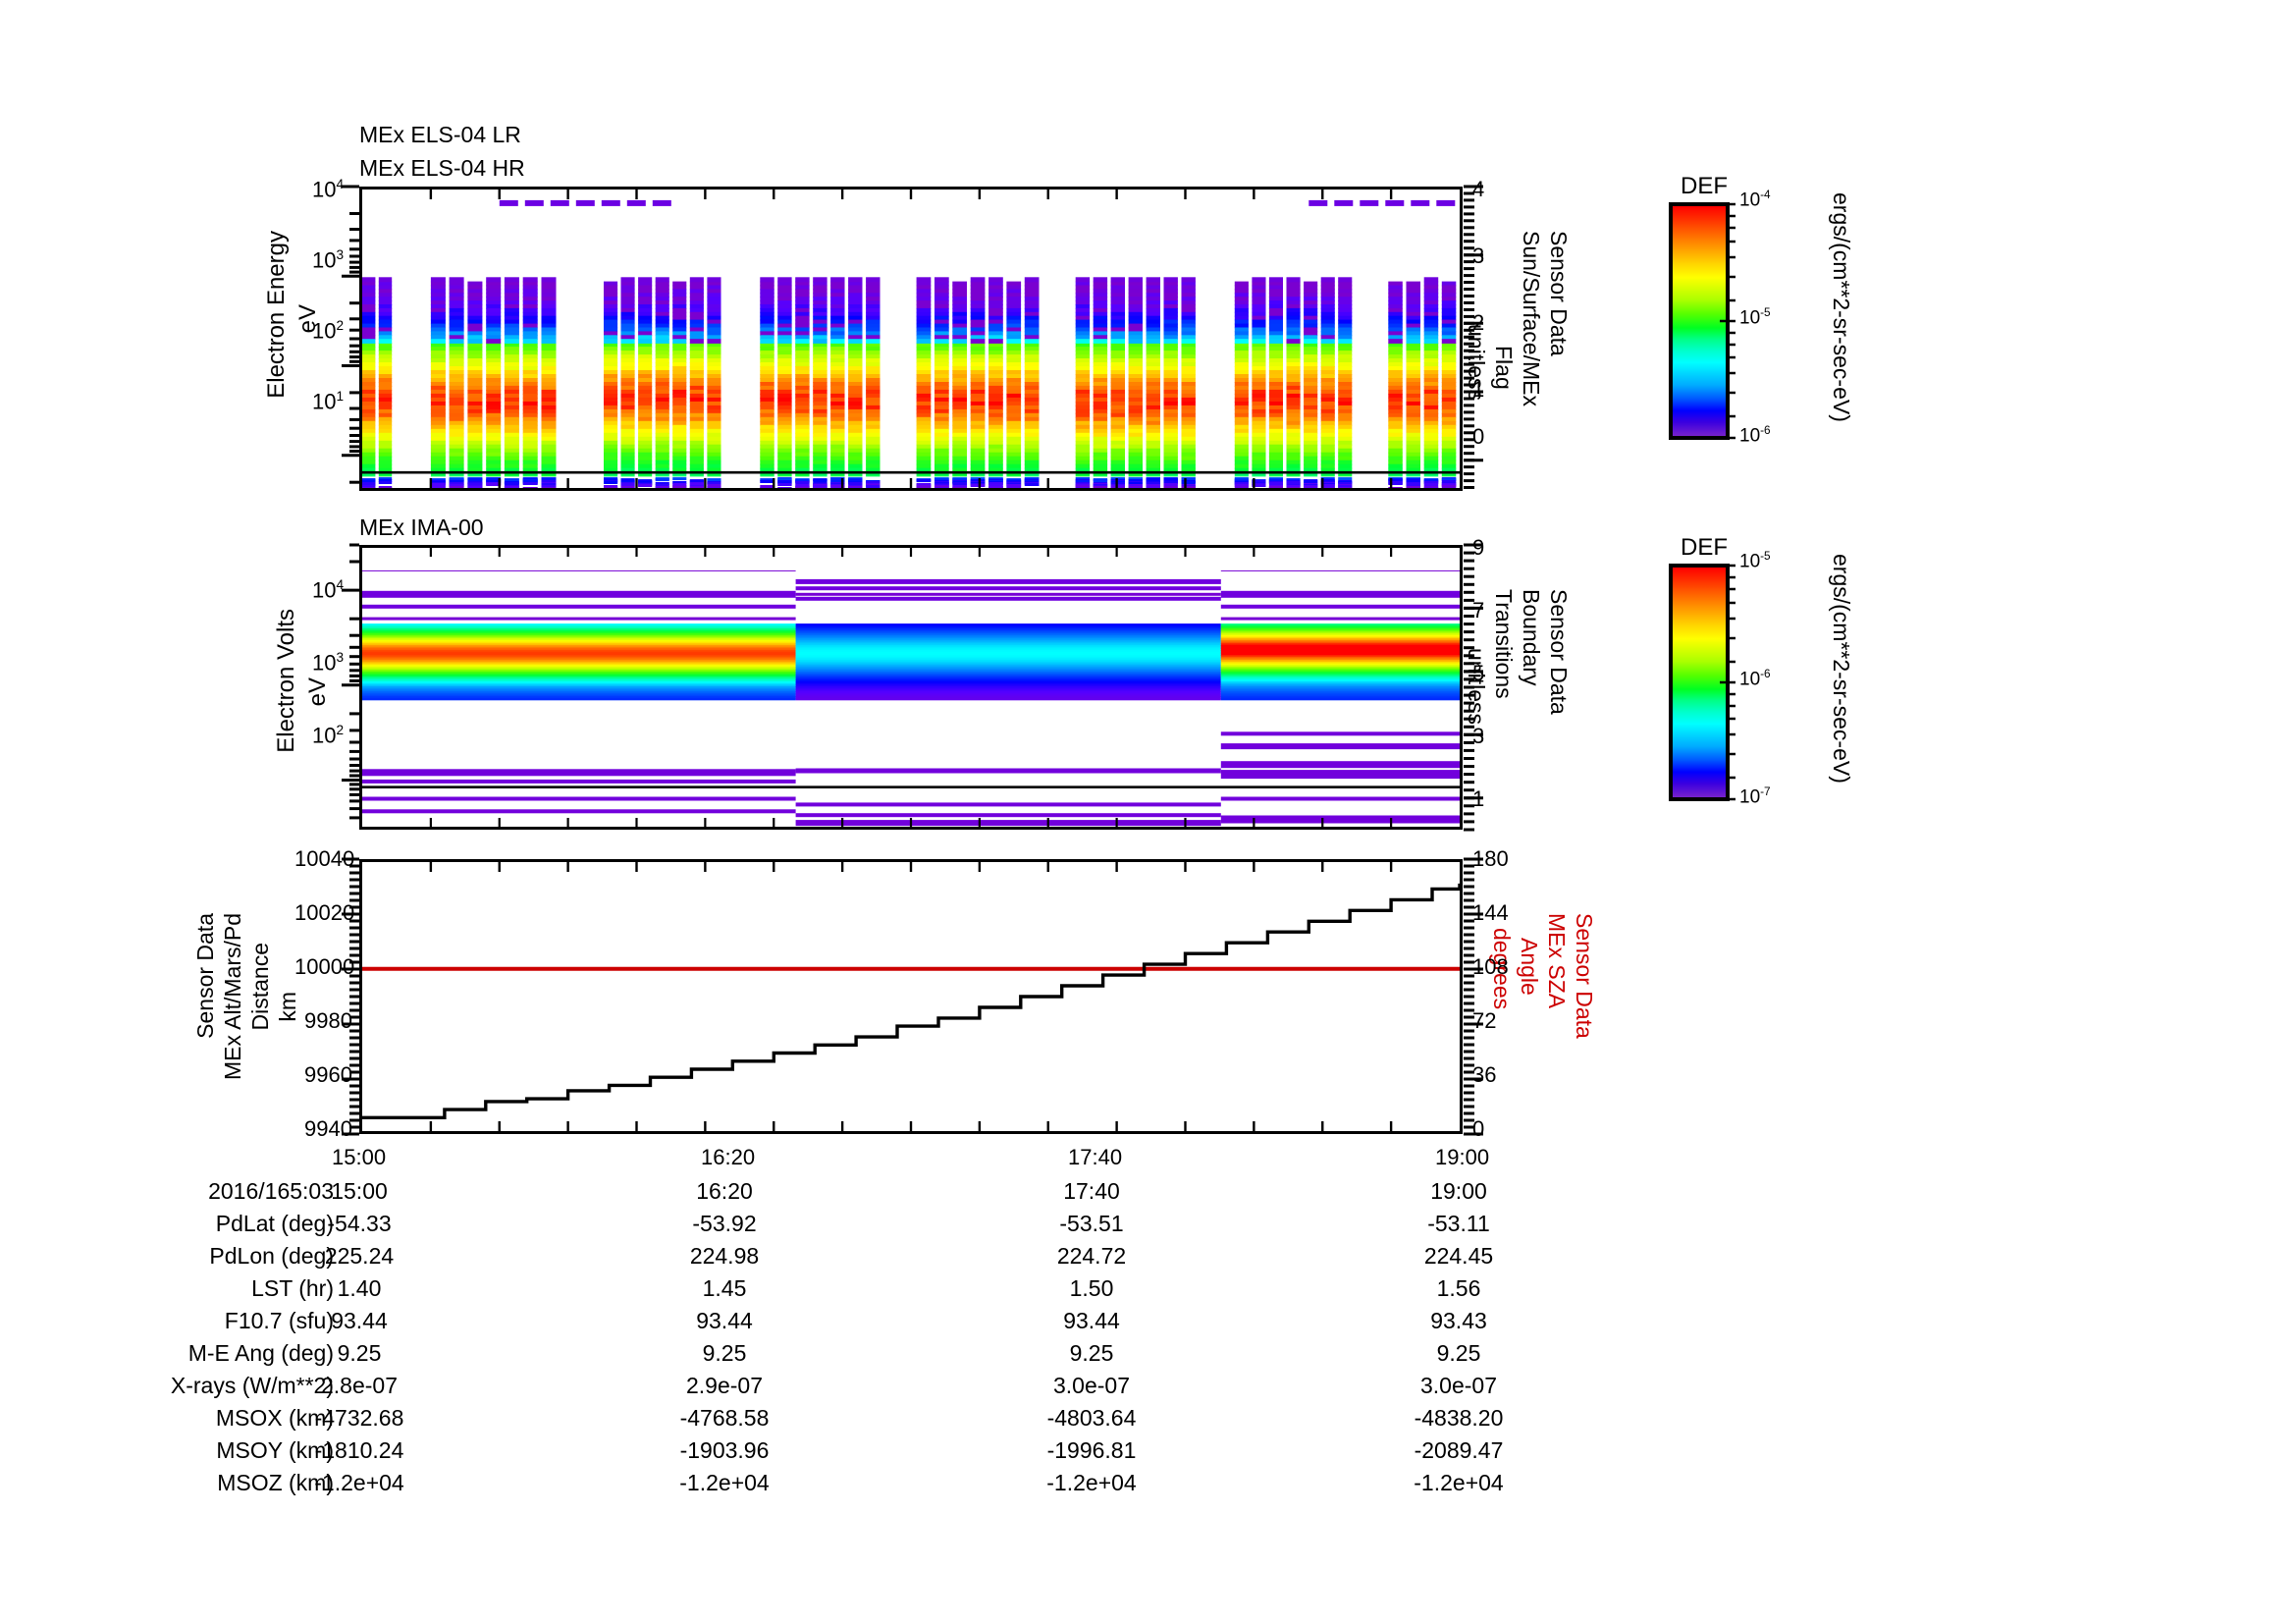  I want to click on colorbar2-bot-tick: 10⁻⁷, so click(1755, 796).